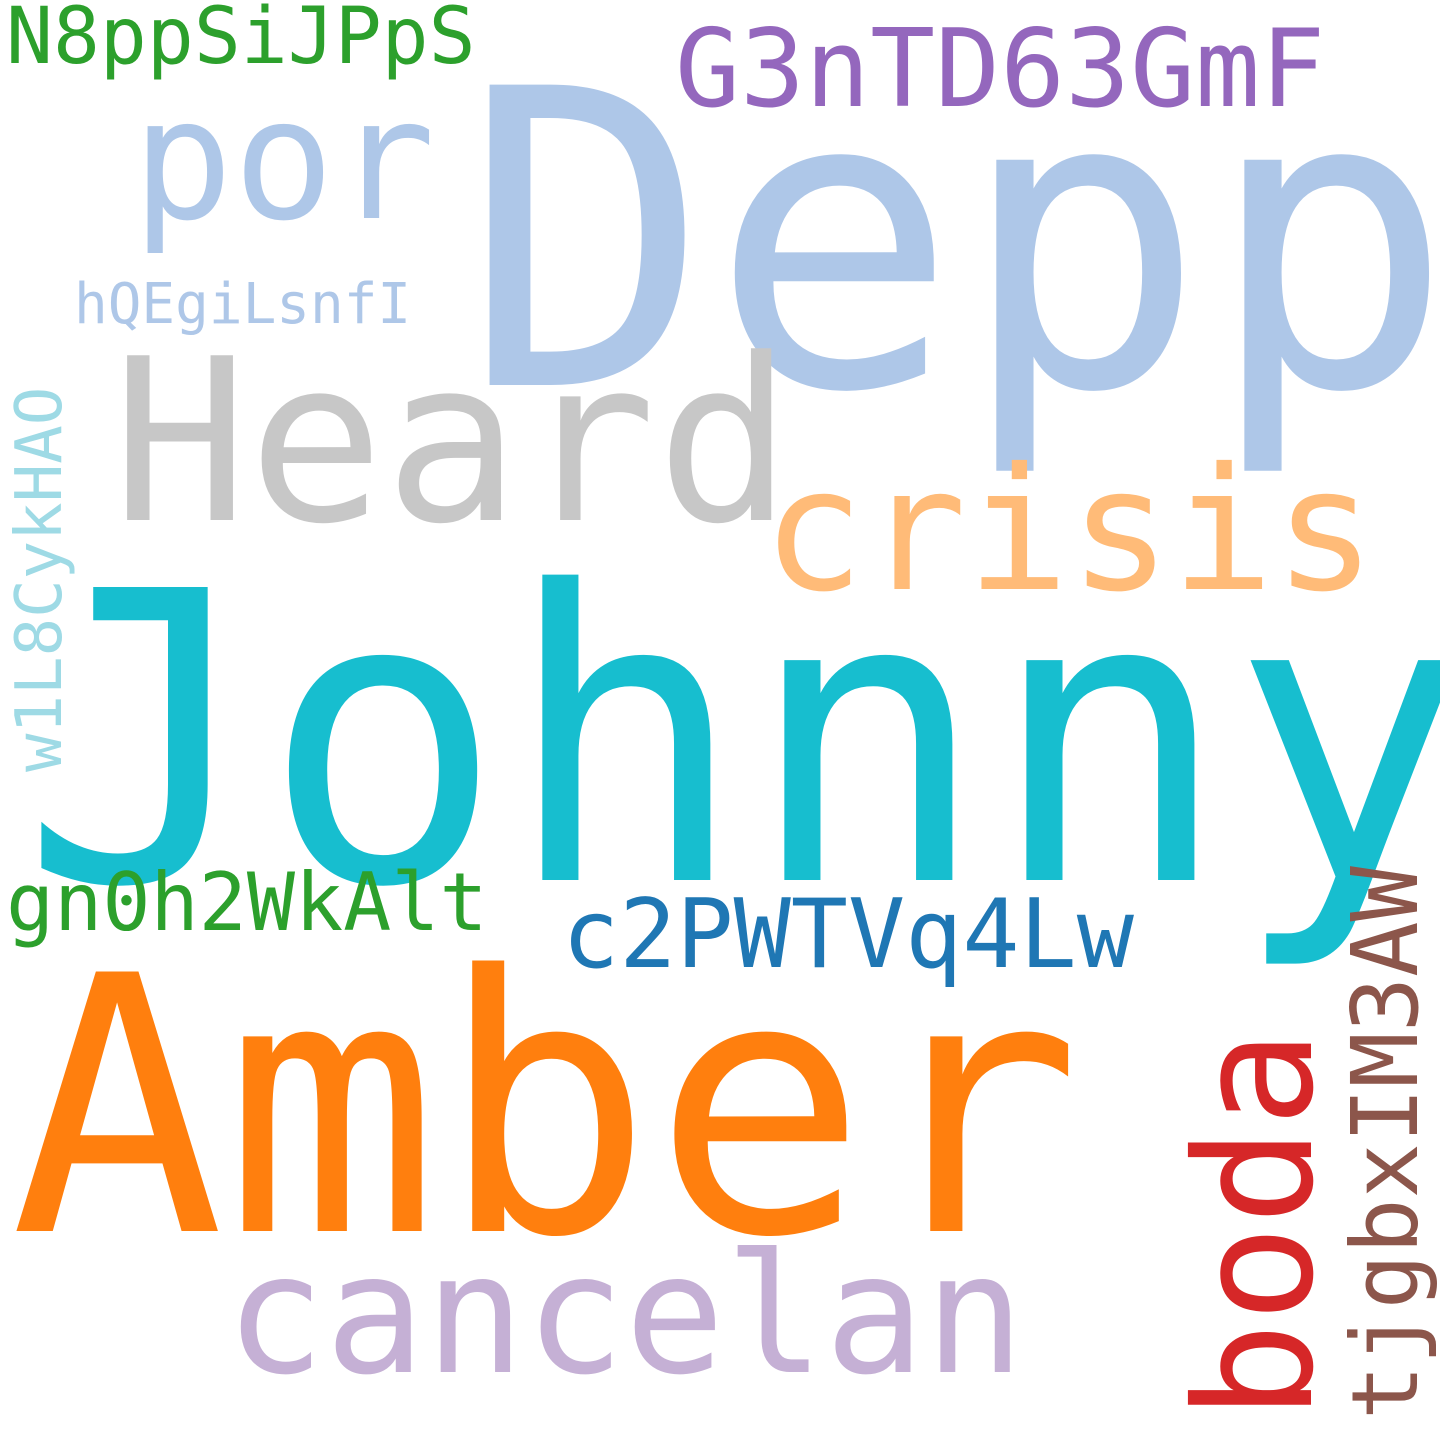 This screenshot has width=1440, height=1440. I want to click on word-g3ntd63gmf: G3nTD63GmF, so click(1000, 69).